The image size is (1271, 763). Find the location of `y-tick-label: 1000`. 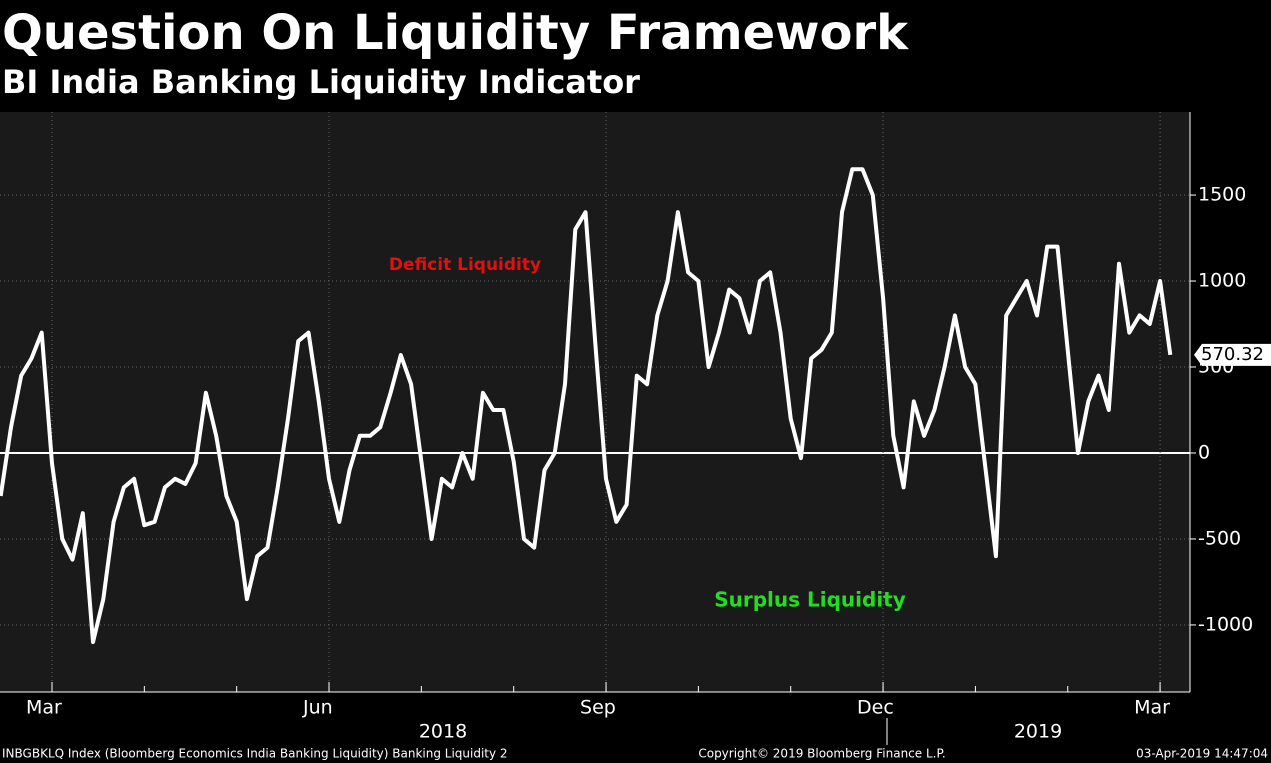

y-tick-label: 1000 is located at coordinates (1222, 281).